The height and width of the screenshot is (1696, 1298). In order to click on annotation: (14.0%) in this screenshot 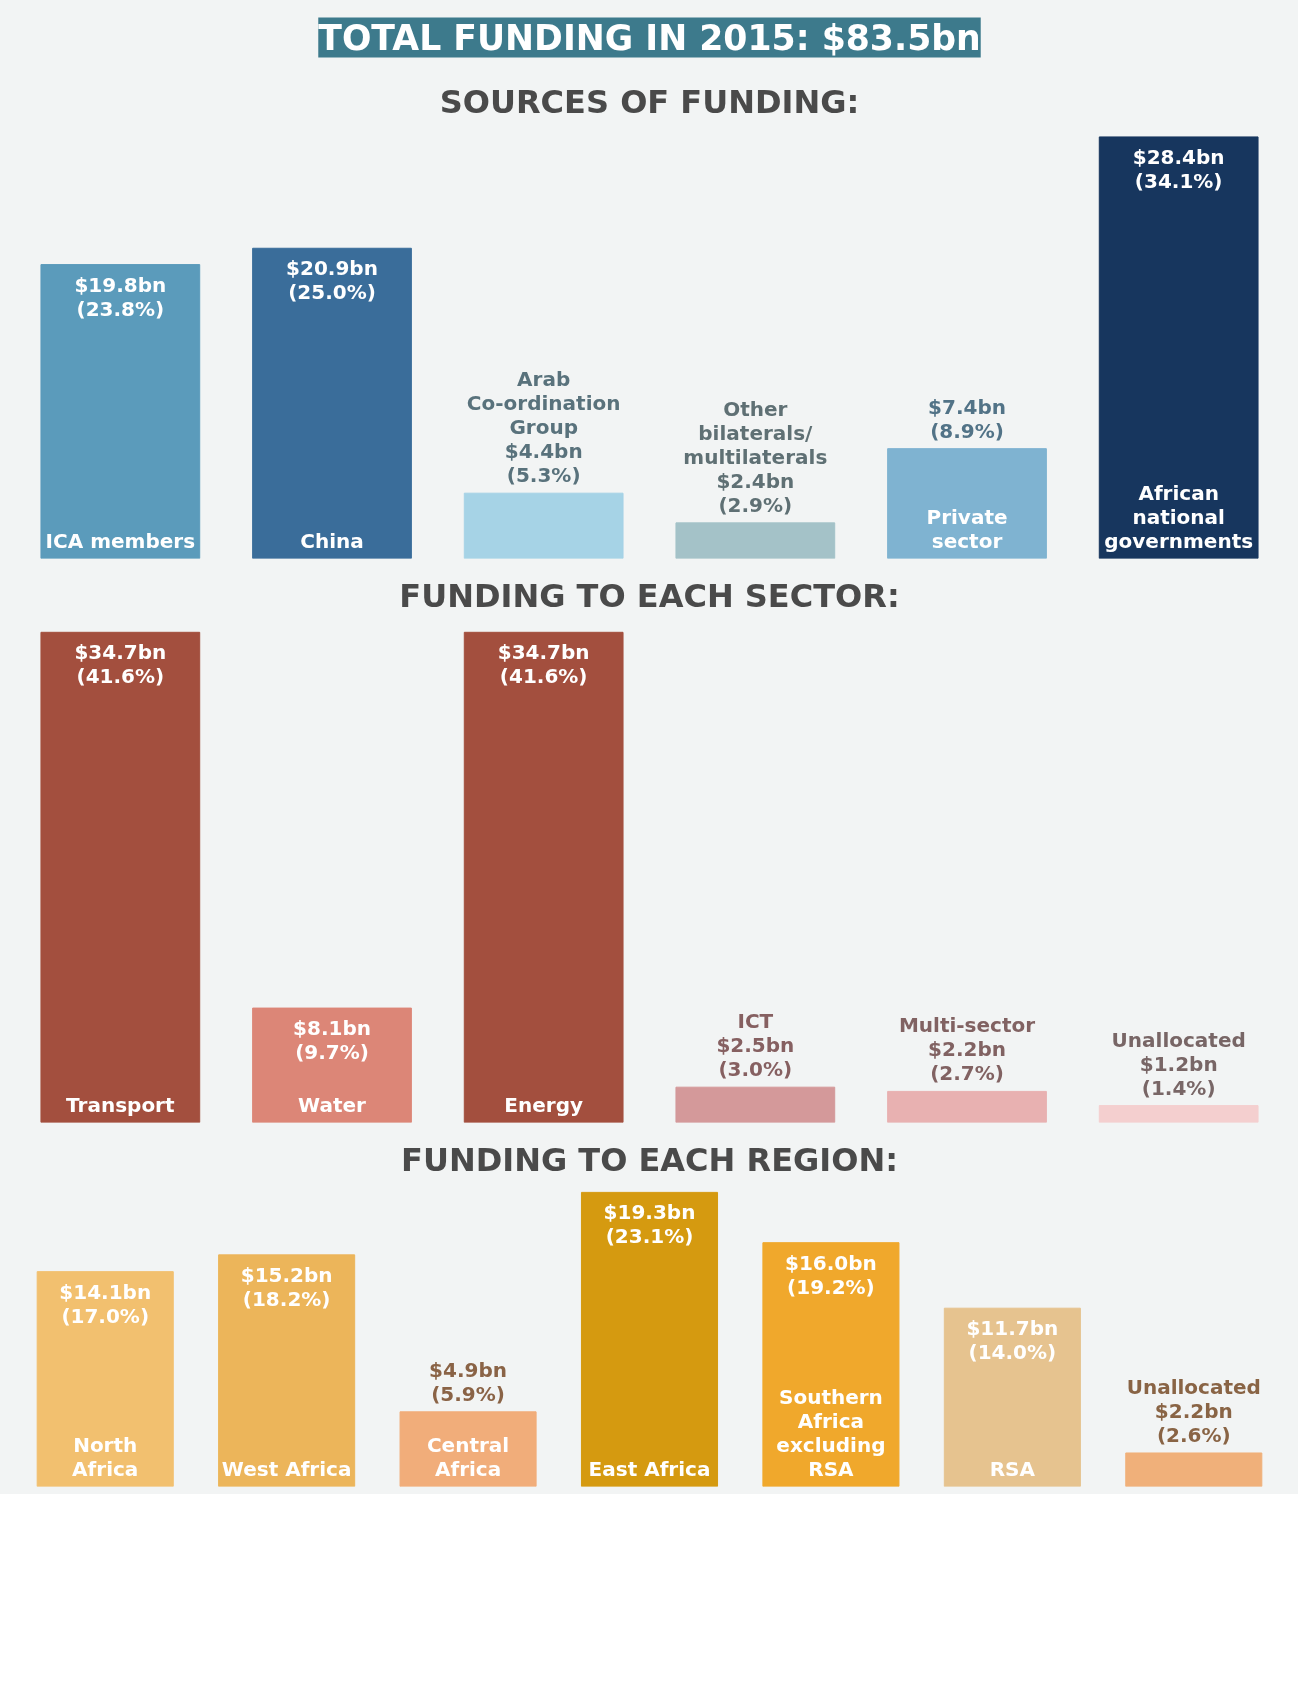, I will do `click(1012, 1352)`.